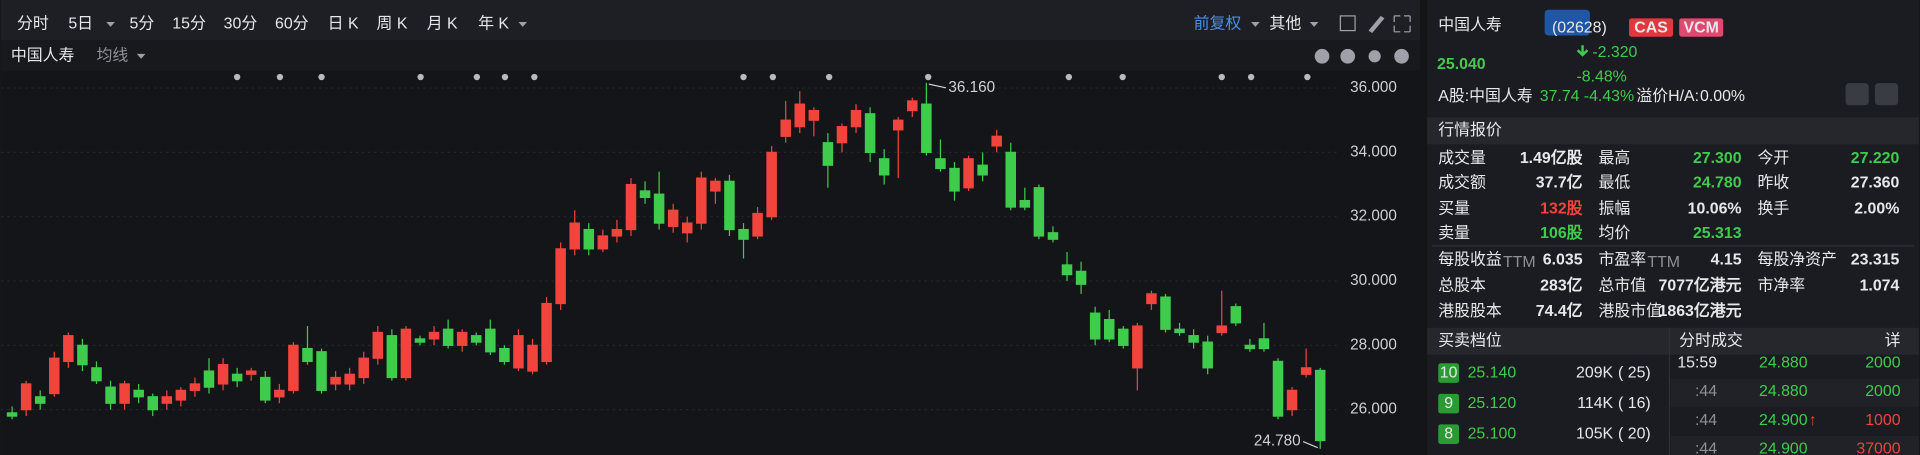 This screenshot has width=1920, height=455. Describe the element at coordinates (1559, 182) in the screenshot. I see `stat-value: 37.7亿` at that location.